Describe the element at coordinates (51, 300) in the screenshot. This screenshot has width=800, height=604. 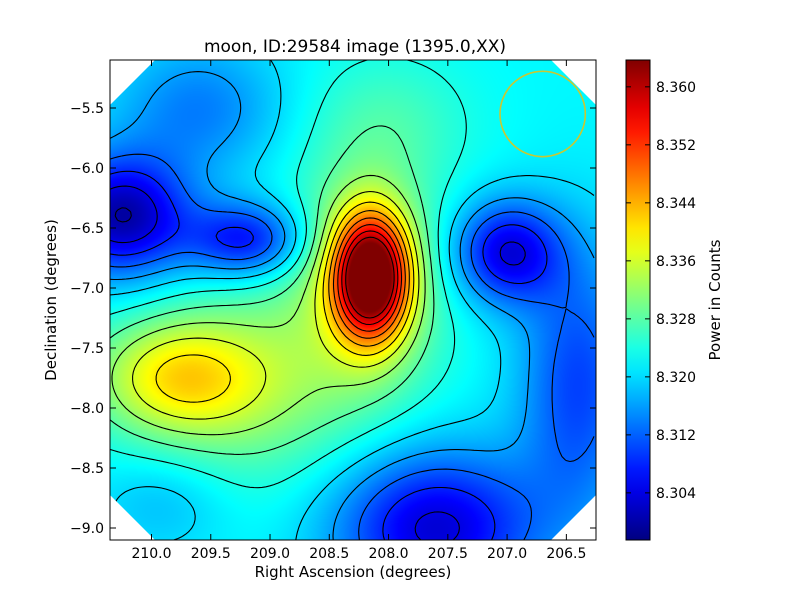
I see `y-axis-label: Declination (degrees)` at that location.